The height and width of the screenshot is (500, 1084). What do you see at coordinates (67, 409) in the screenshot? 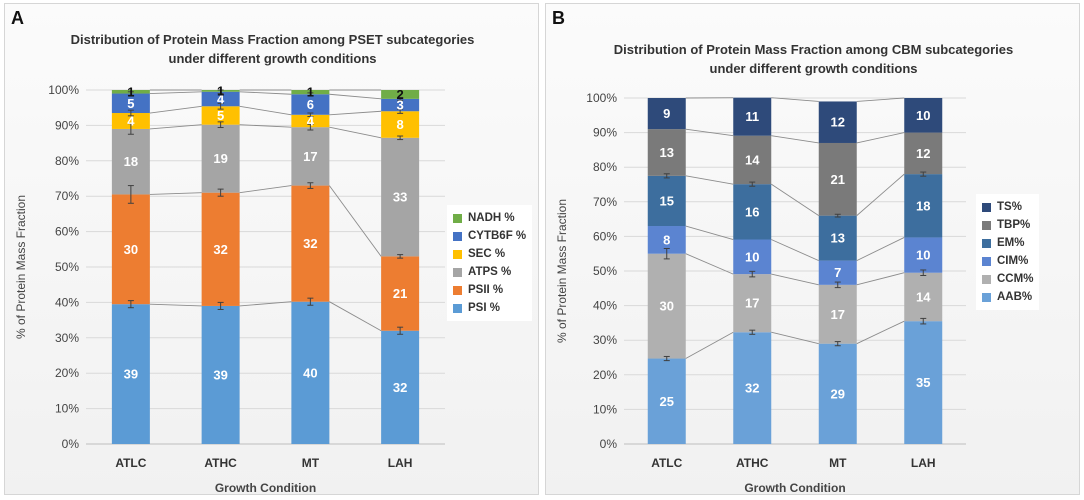
I see `y-tick-label: 10%` at bounding box center [67, 409].